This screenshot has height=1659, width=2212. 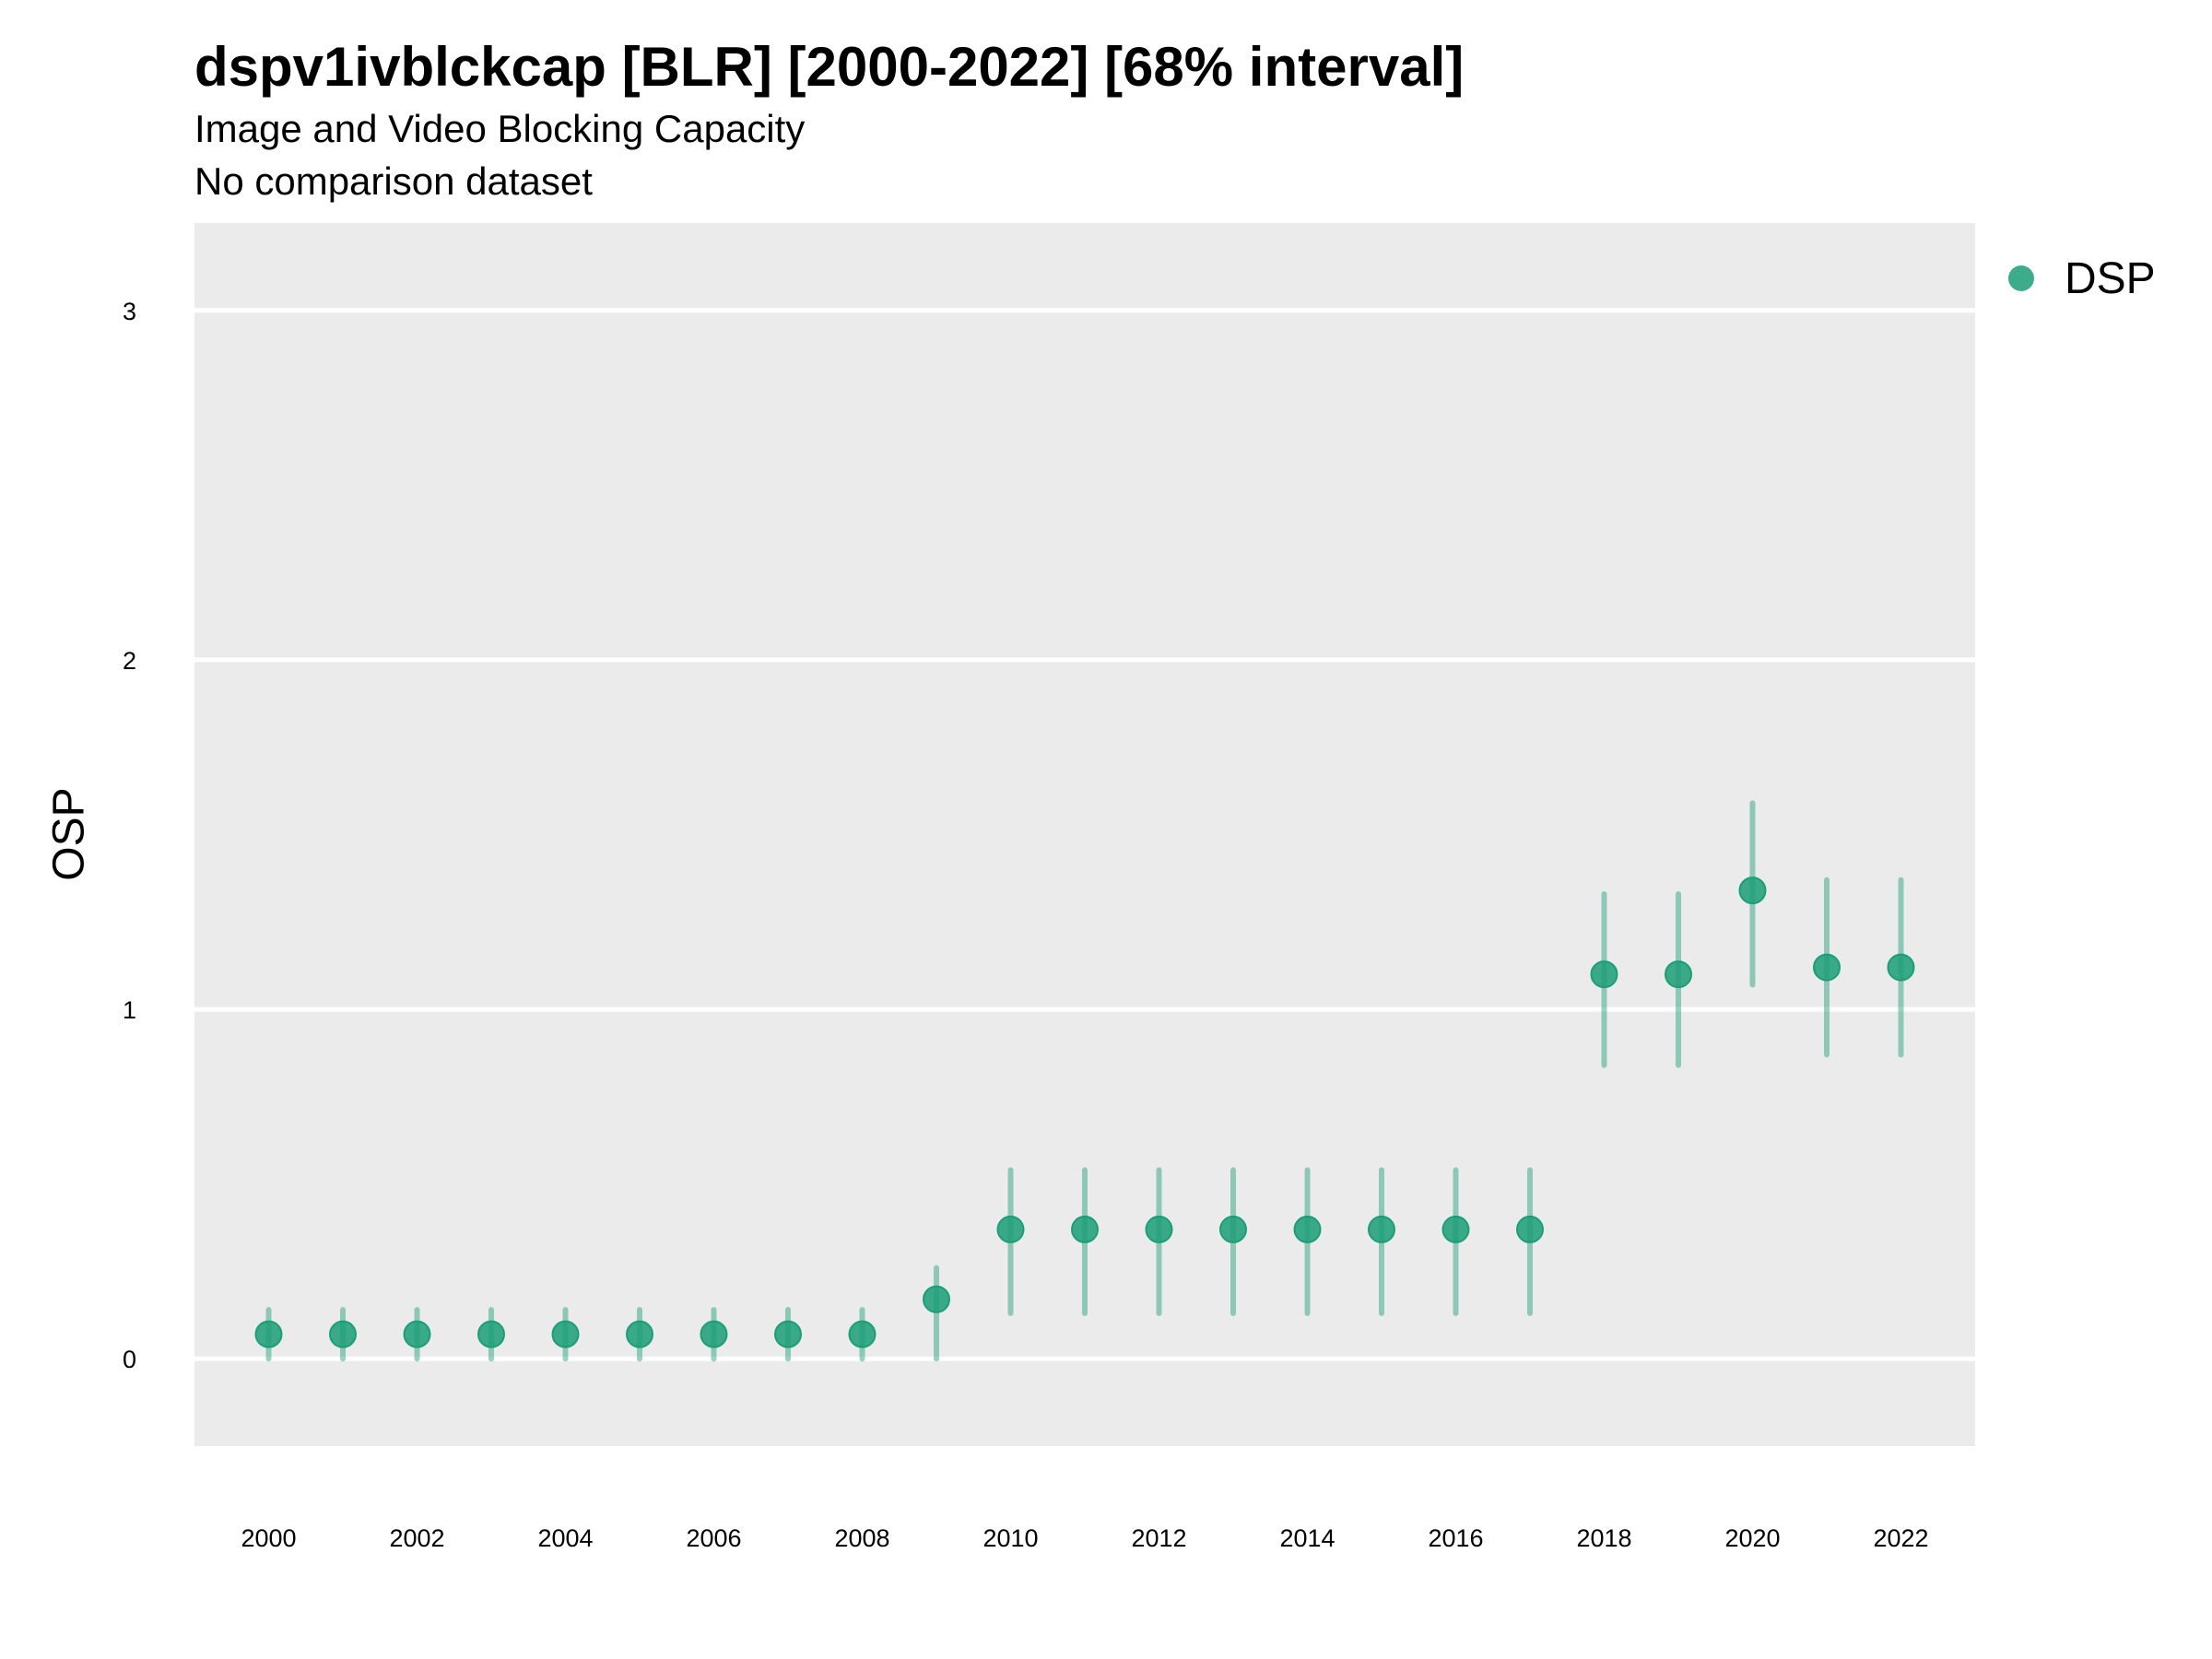 I want to click on x-tick-label: 2016, so click(x=1455, y=1538).